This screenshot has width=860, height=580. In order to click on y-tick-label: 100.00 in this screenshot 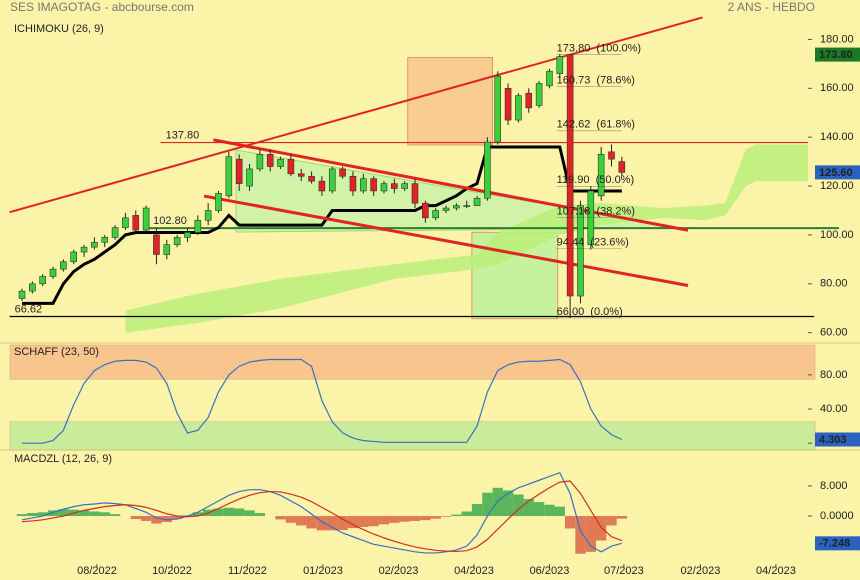, I will do `click(837, 235)`.